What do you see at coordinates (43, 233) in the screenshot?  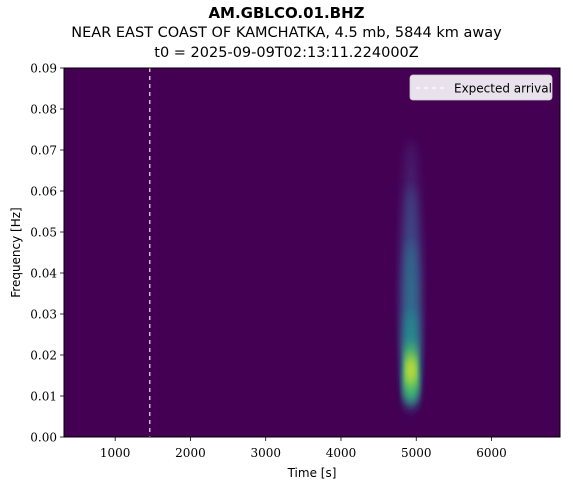 I see `y-tick-label: 0.05` at bounding box center [43, 233].